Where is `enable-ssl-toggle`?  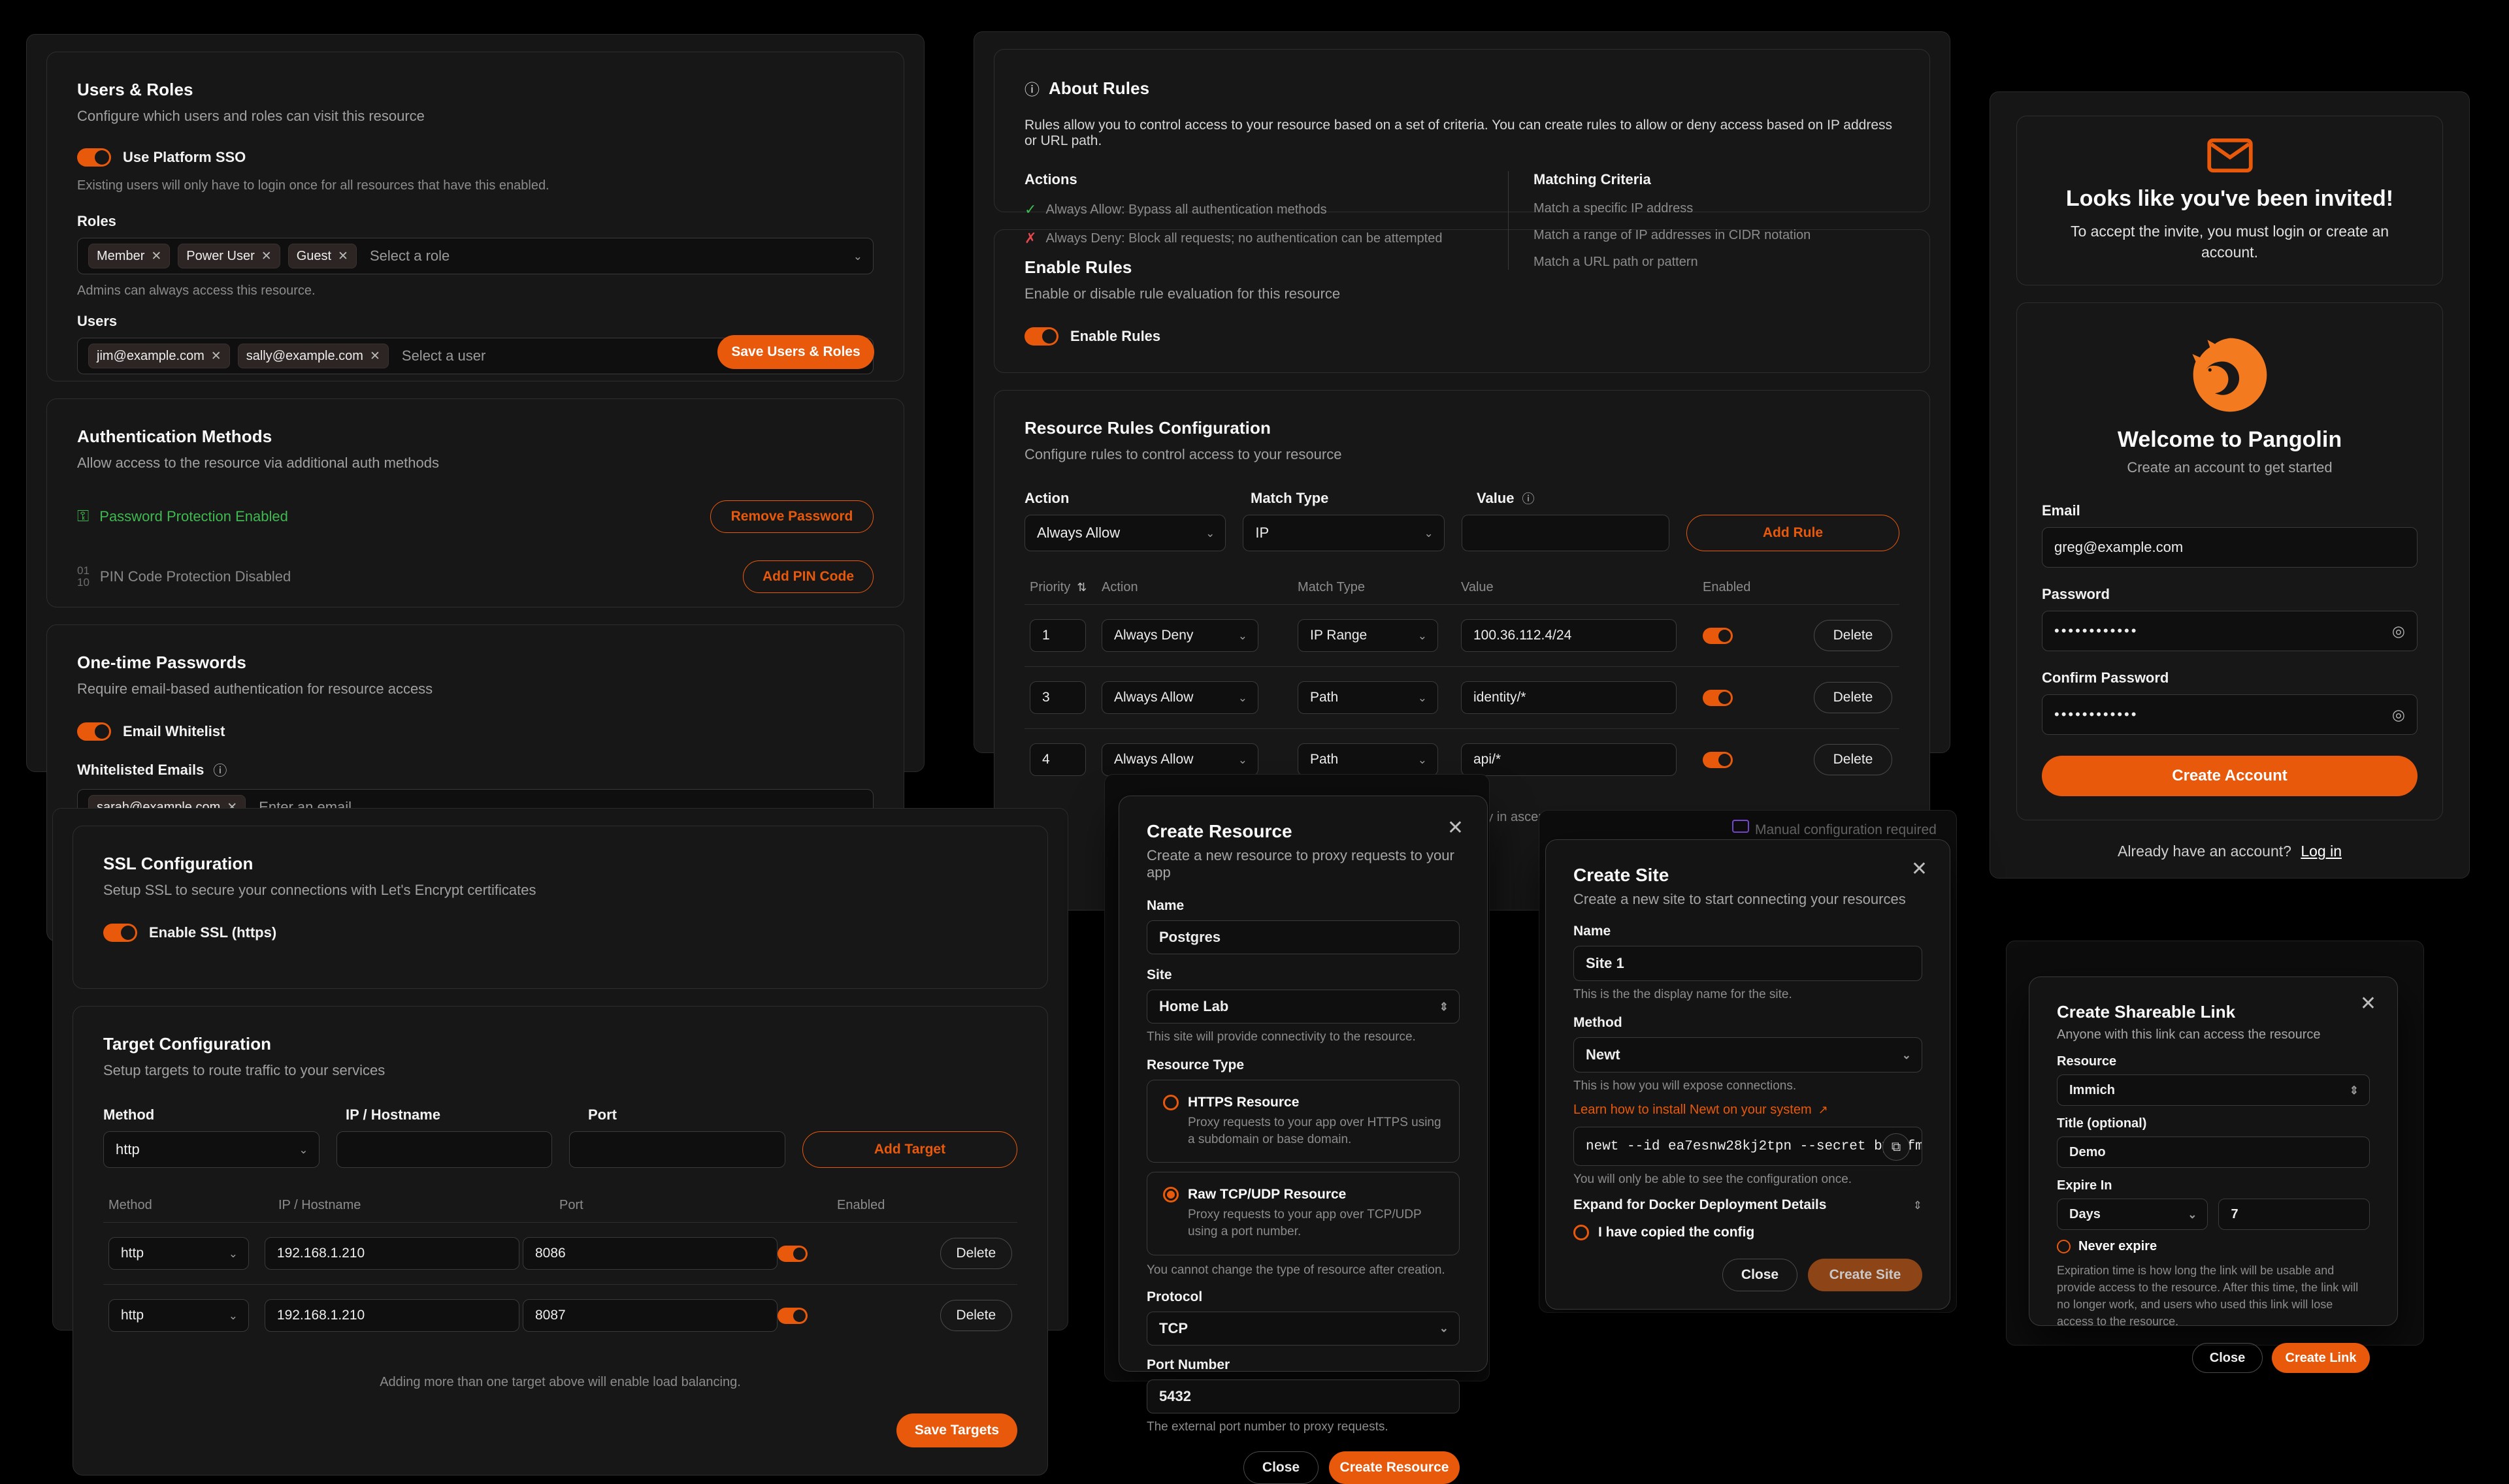 enable-ssl-toggle is located at coordinates (120, 933).